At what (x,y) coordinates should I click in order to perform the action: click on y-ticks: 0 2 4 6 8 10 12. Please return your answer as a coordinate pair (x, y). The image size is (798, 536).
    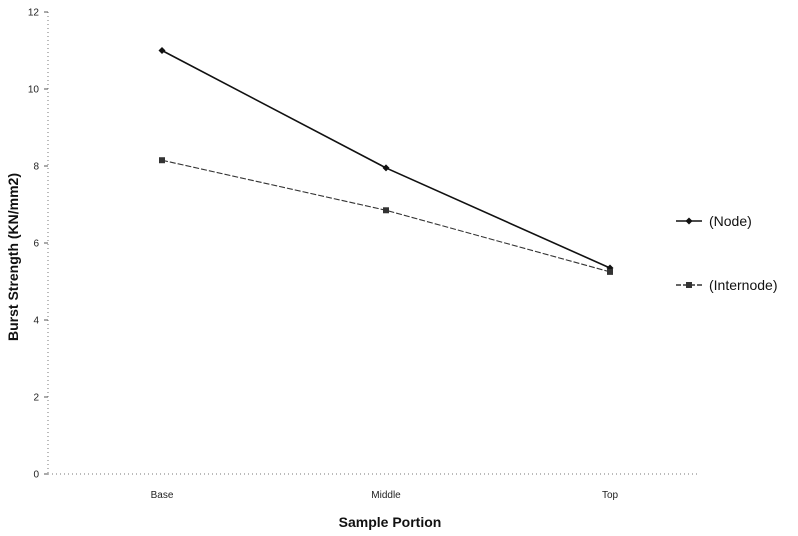
    Looking at the image, I should click on (38, 244).